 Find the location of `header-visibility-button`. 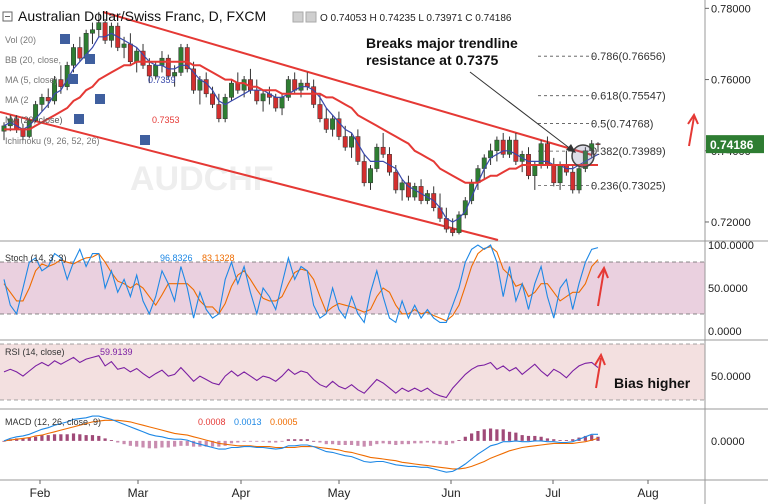

header-visibility-button is located at coordinates (311, 17).